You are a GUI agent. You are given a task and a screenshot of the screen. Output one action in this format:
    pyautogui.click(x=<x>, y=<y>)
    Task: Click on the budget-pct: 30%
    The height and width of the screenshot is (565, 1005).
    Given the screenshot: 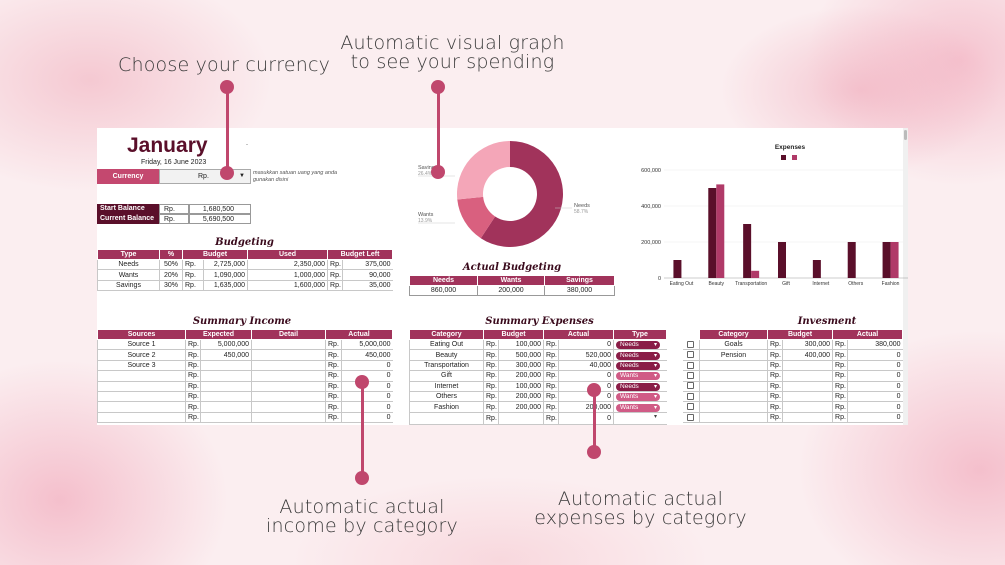 What is the action you would take?
    pyautogui.click(x=171, y=286)
    